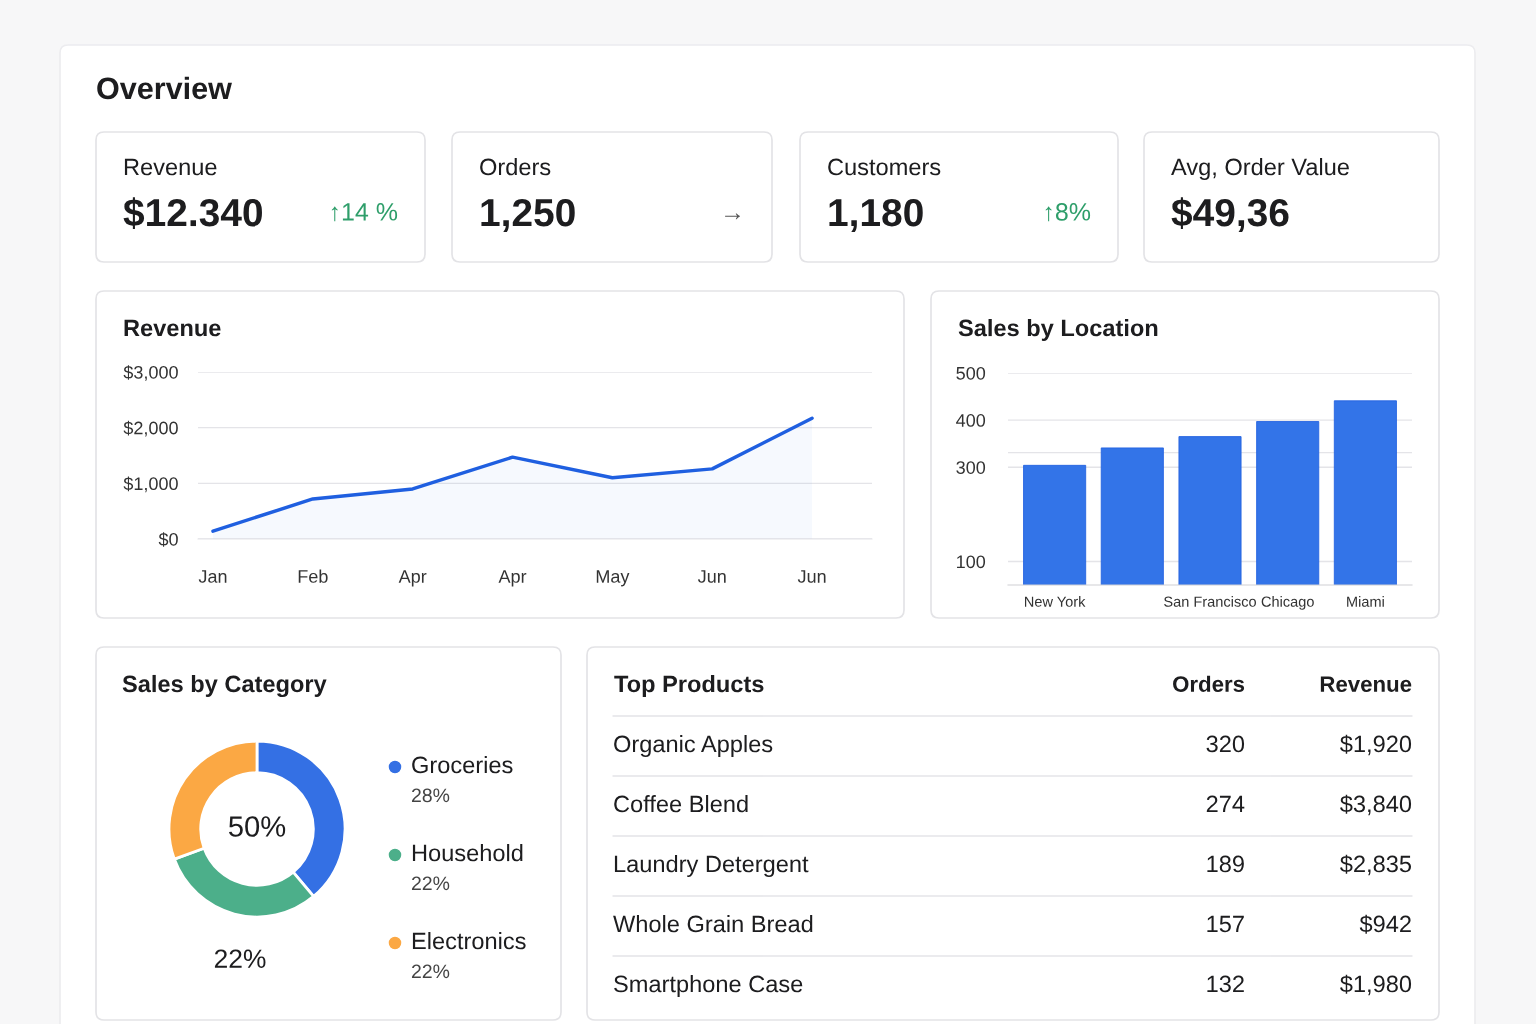 The image size is (1536, 1024). What do you see at coordinates (313, 576) in the screenshot?
I see `x-tick-label: Feb` at bounding box center [313, 576].